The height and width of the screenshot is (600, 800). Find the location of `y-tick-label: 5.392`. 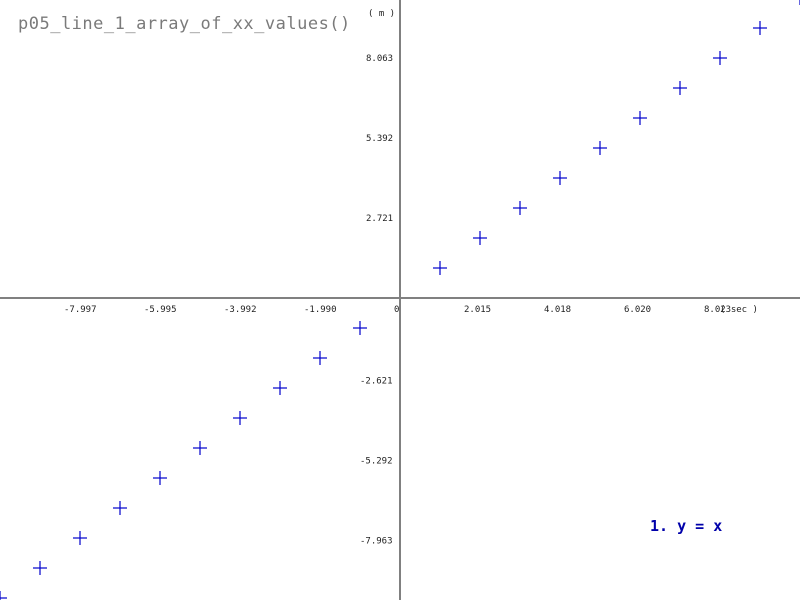

y-tick-label: 5.392 is located at coordinates (379, 139).